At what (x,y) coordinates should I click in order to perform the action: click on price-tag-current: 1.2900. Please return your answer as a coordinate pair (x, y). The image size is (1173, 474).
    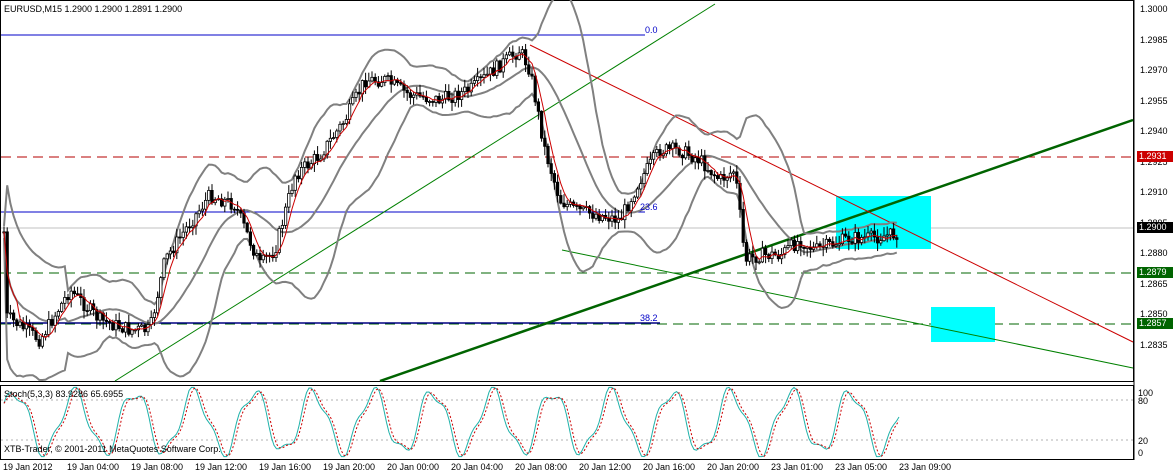
    Looking at the image, I should click on (1155, 227).